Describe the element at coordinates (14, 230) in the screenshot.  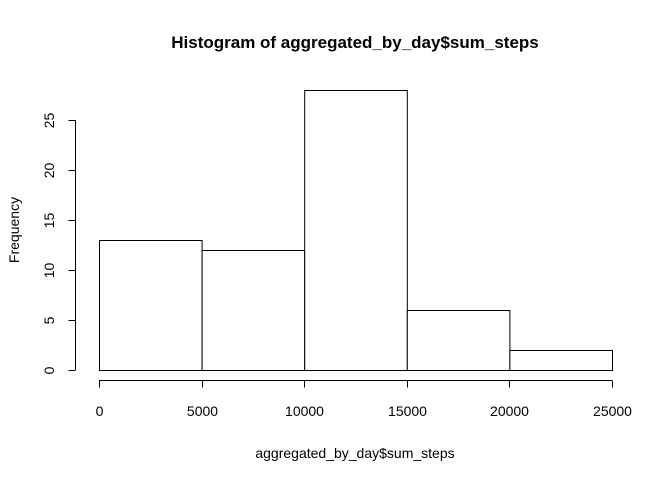
I see `y-axis-label: Frequency` at that location.